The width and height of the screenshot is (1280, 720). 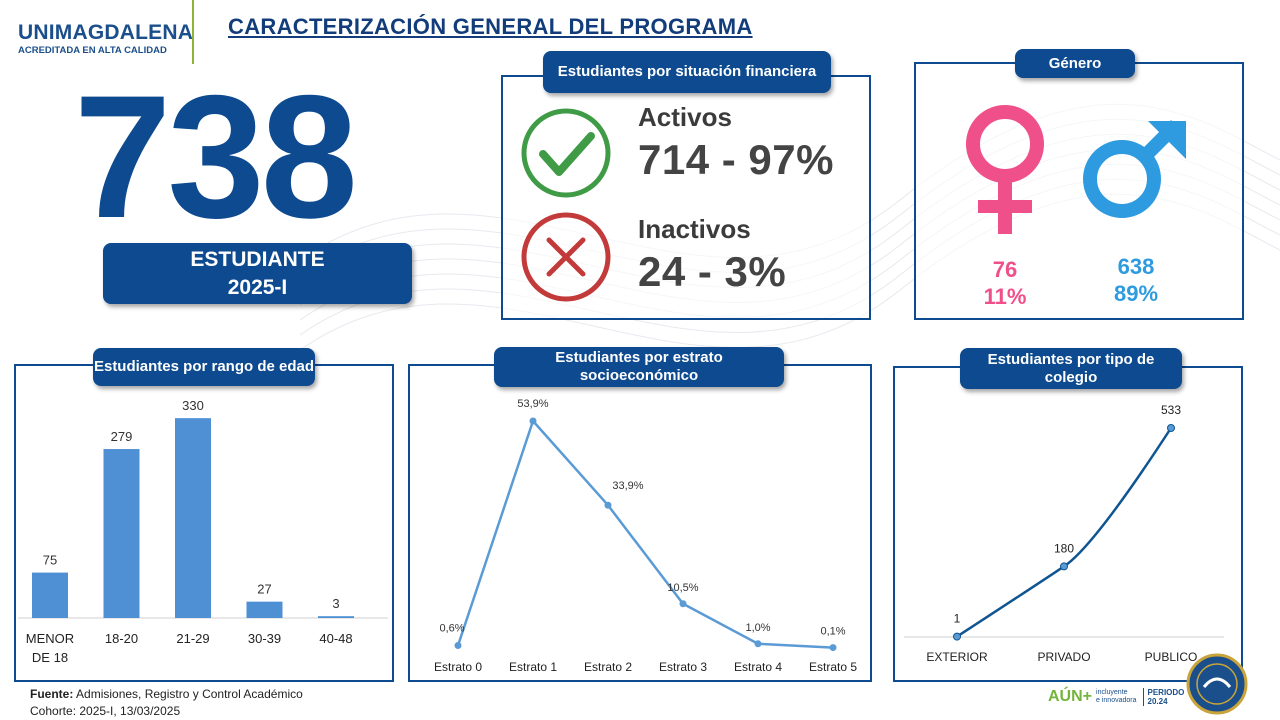 I want to click on age-bar-label: 330, so click(x=193, y=405).